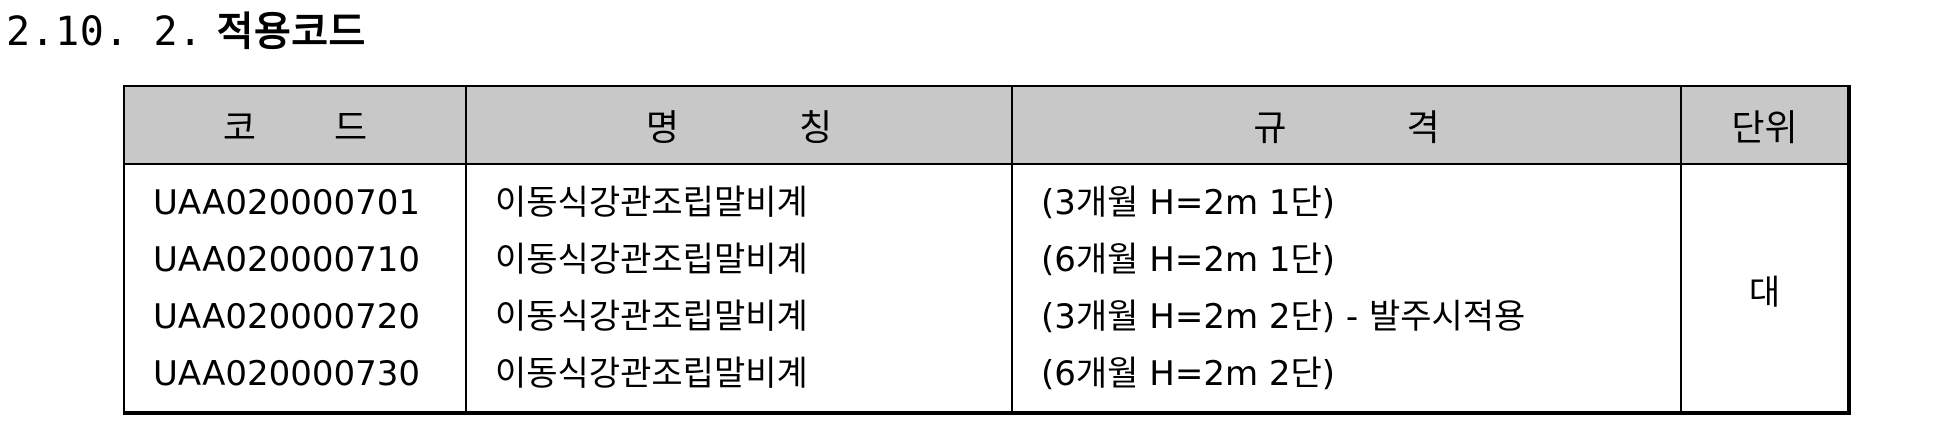  I want to click on cell-spec: (6개월 H=2m 1단), so click(1346, 260).